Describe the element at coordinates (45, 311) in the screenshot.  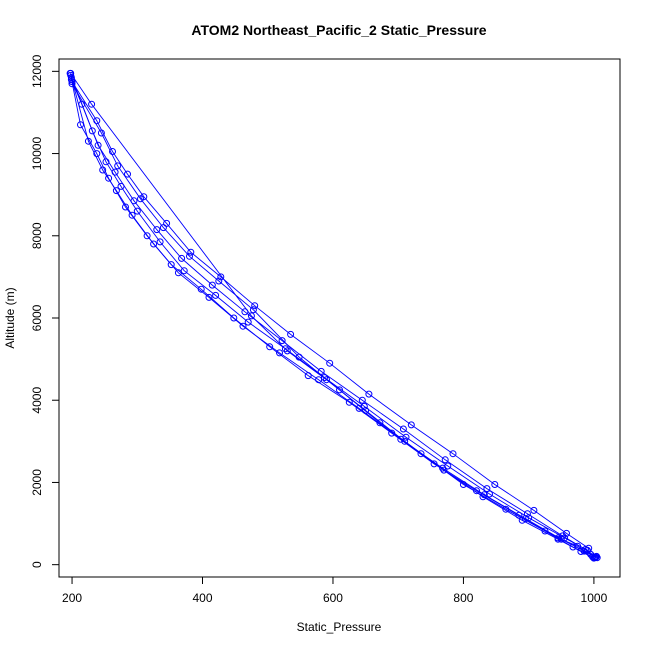
I see `y-axis: 0 2000 4000 6000 8000 10000 12000` at that location.